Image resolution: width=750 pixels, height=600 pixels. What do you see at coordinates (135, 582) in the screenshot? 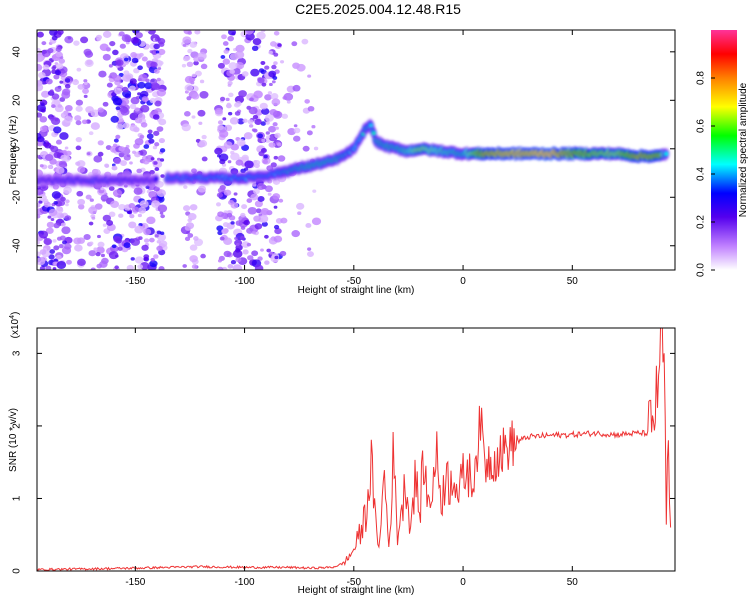
I see `x-tick-label: -150` at bounding box center [135, 582].